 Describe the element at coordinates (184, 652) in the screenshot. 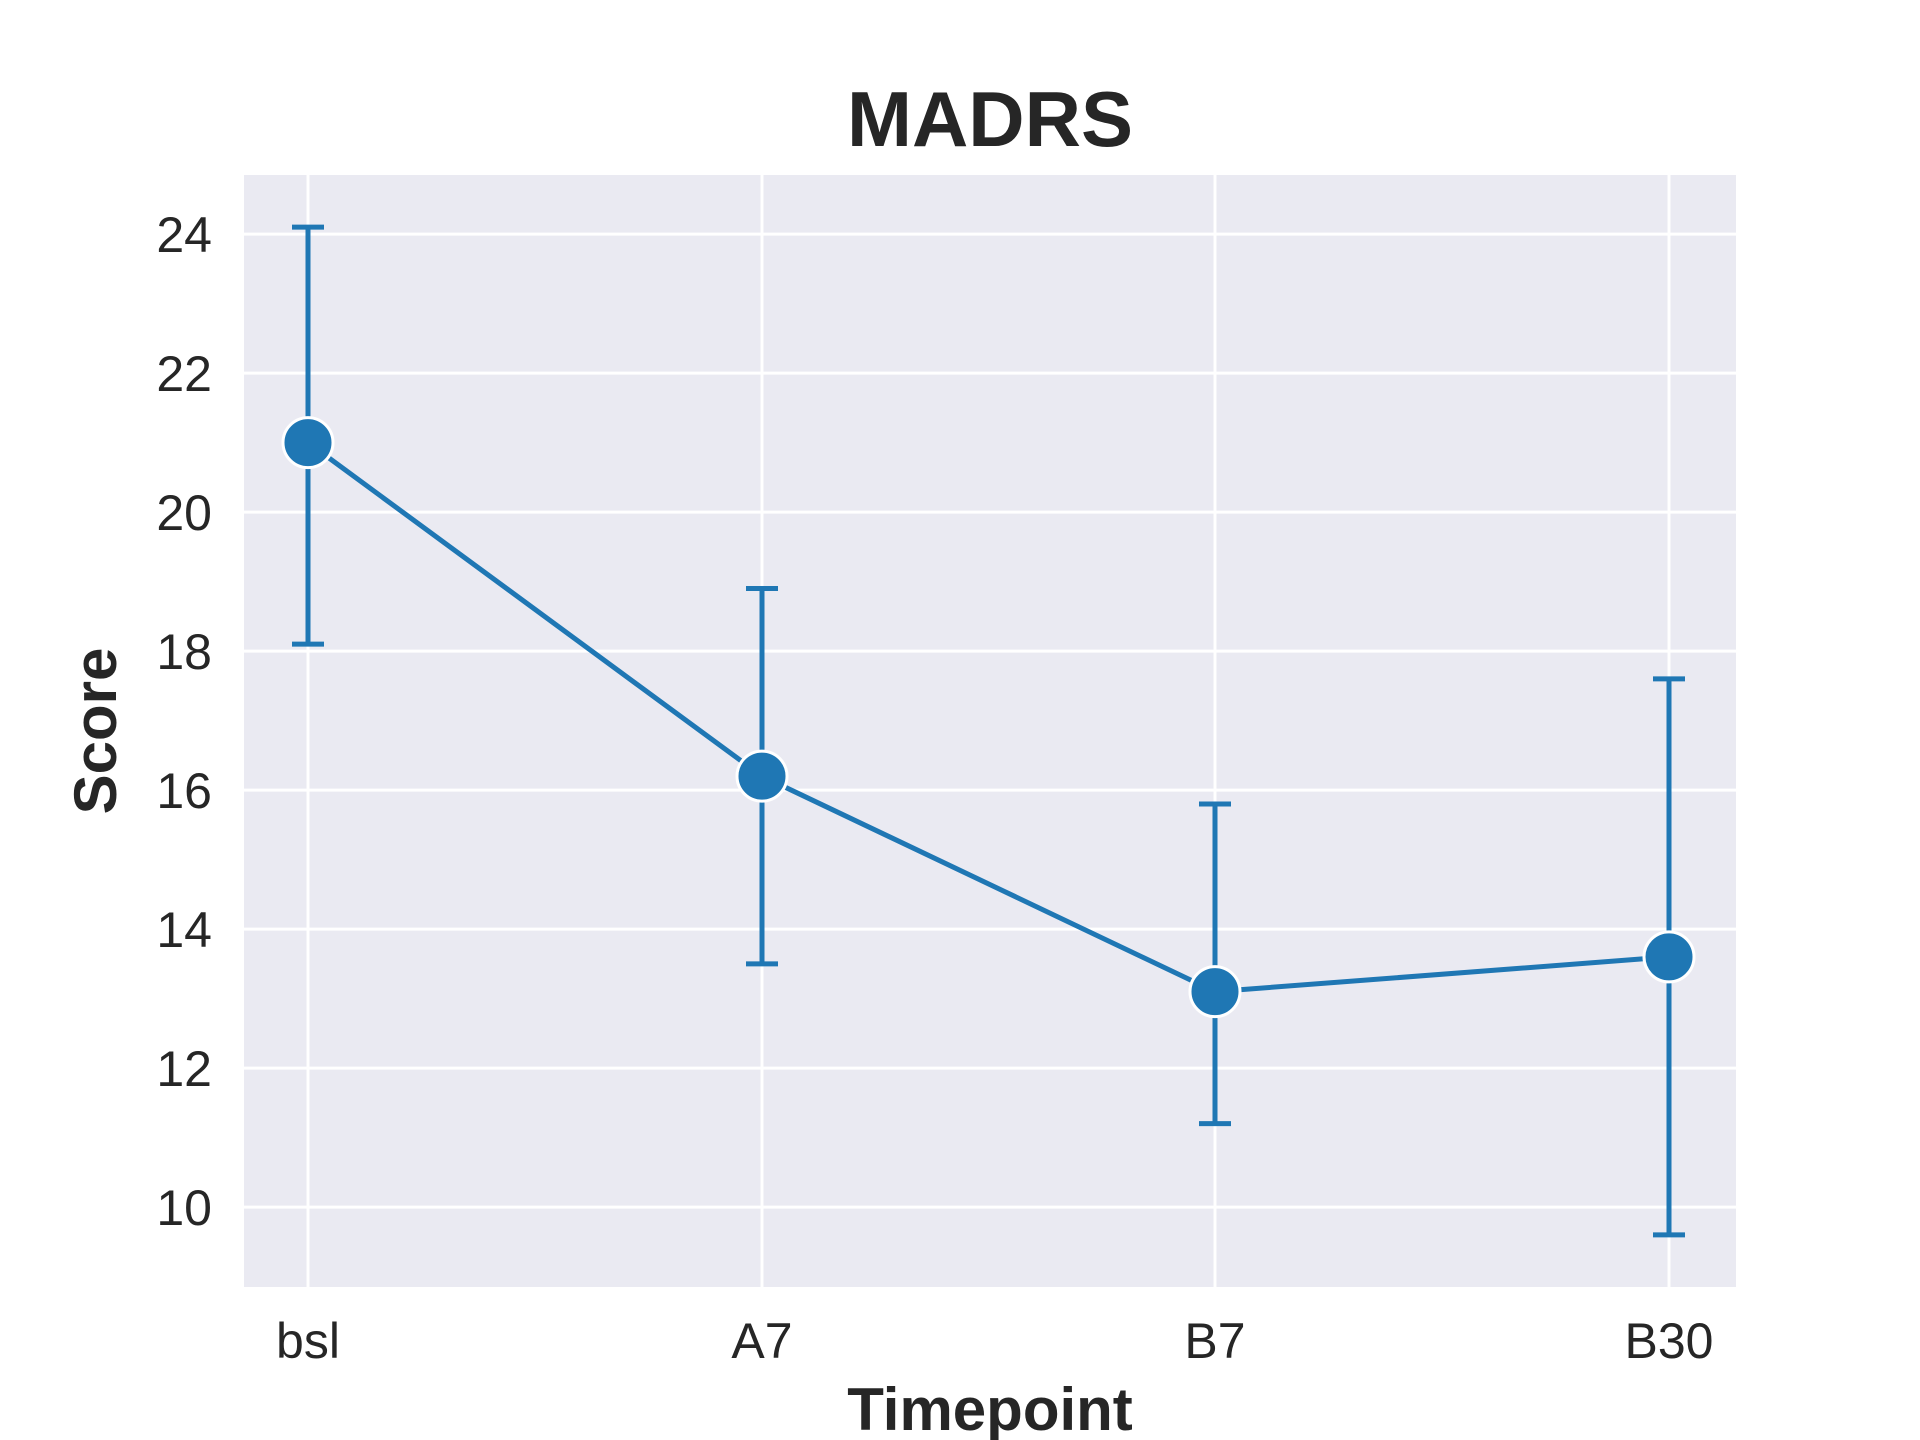

I see `y-tick-label: 18` at that location.